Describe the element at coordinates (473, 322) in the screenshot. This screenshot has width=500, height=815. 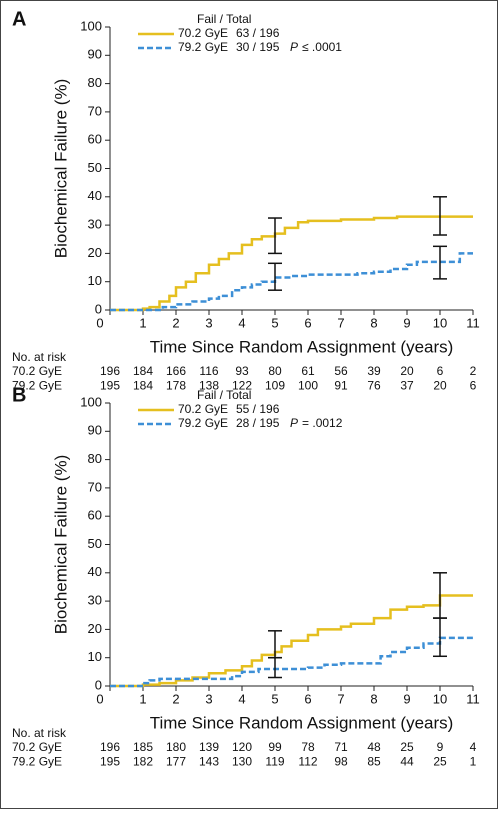
I see `x-tick-label: 11` at that location.